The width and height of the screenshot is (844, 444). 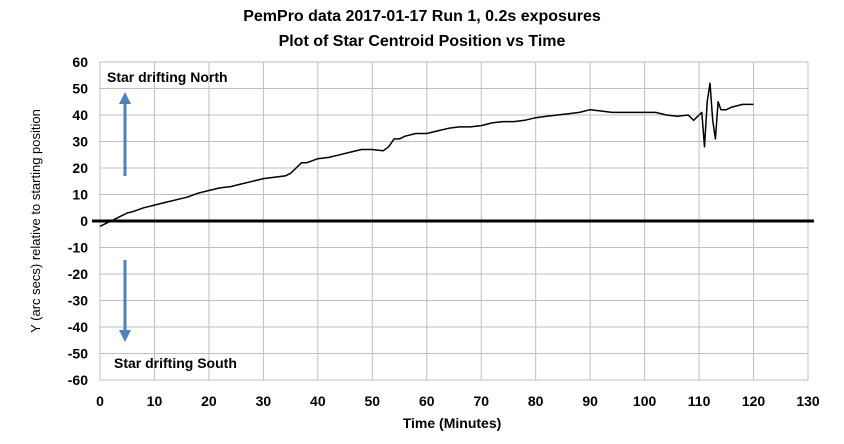 I want to click on y-tick-label: 40, so click(x=80, y=115).